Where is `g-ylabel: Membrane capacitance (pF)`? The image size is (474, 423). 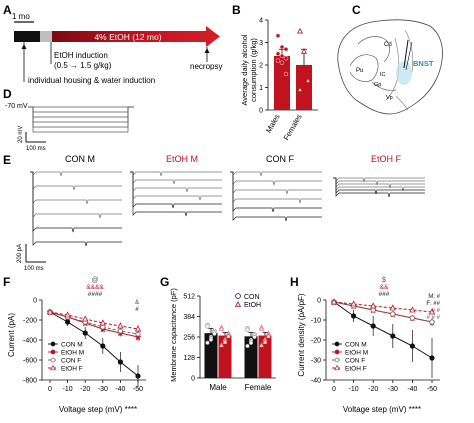
g-ylabel: Membrane capacitance (pF) is located at coordinates (173, 335).